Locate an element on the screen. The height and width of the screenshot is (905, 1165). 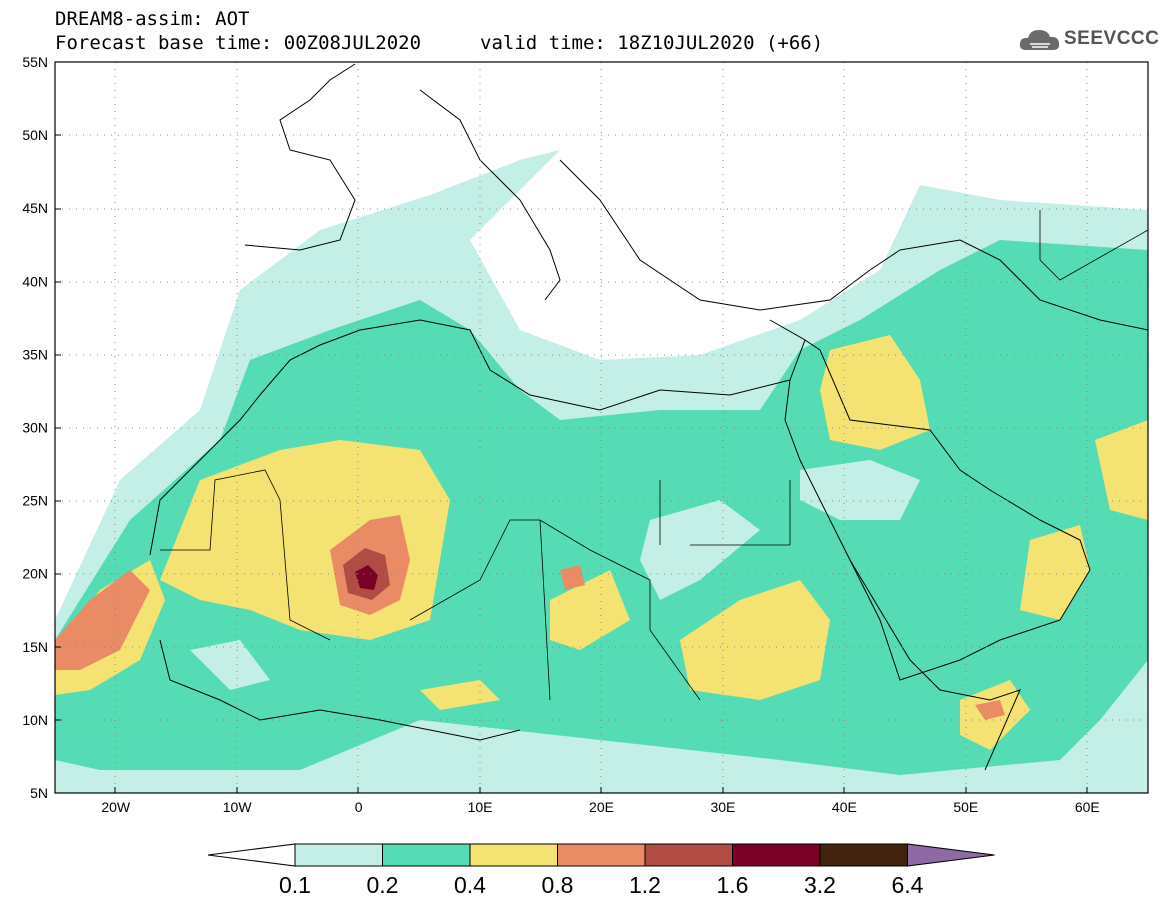
colorbar-level-label: 0.1 is located at coordinates (295, 885).